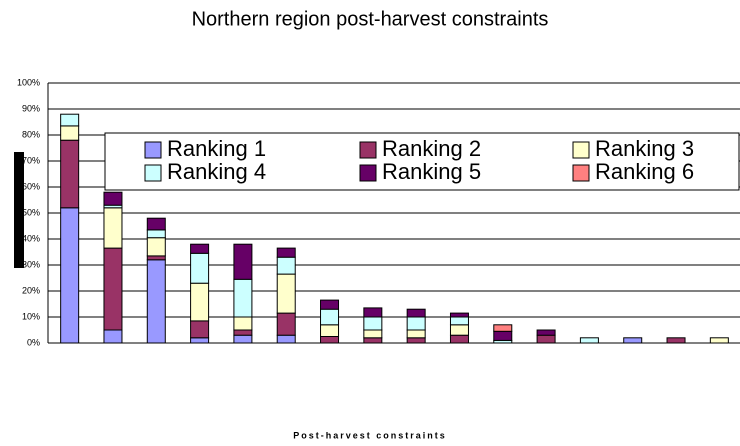  What do you see at coordinates (31, 108) in the screenshot?
I see `y-tick-label: 90%` at bounding box center [31, 108].